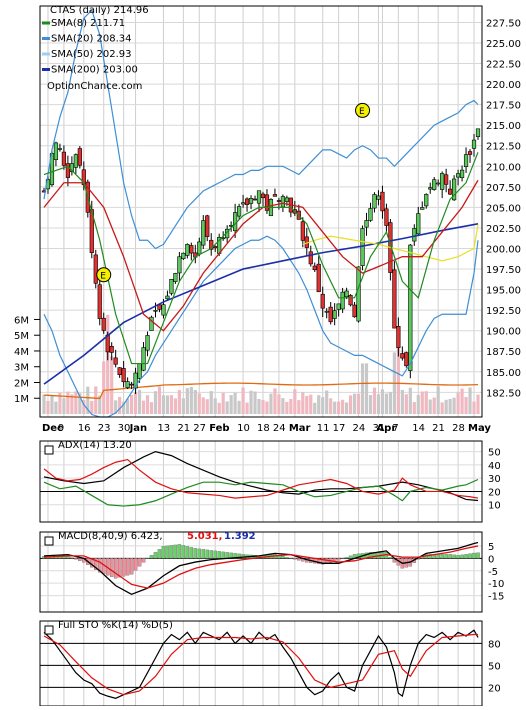 This screenshot has width=526, height=710. Describe the element at coordinates (494, 479) in the screenshot. I see `adx-axis-label: 30` at that location.